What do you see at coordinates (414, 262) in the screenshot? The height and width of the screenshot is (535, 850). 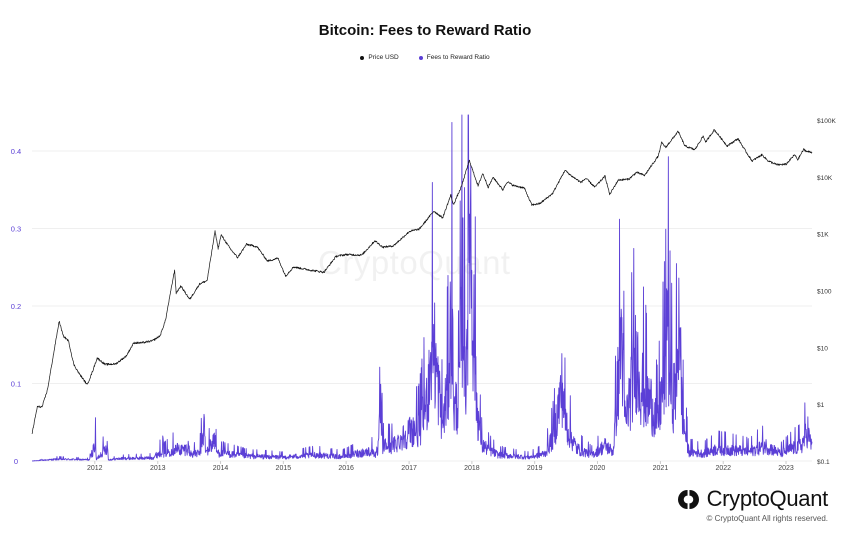 I see `watermark: CryptoQuant` at bounding box center [414, 262].